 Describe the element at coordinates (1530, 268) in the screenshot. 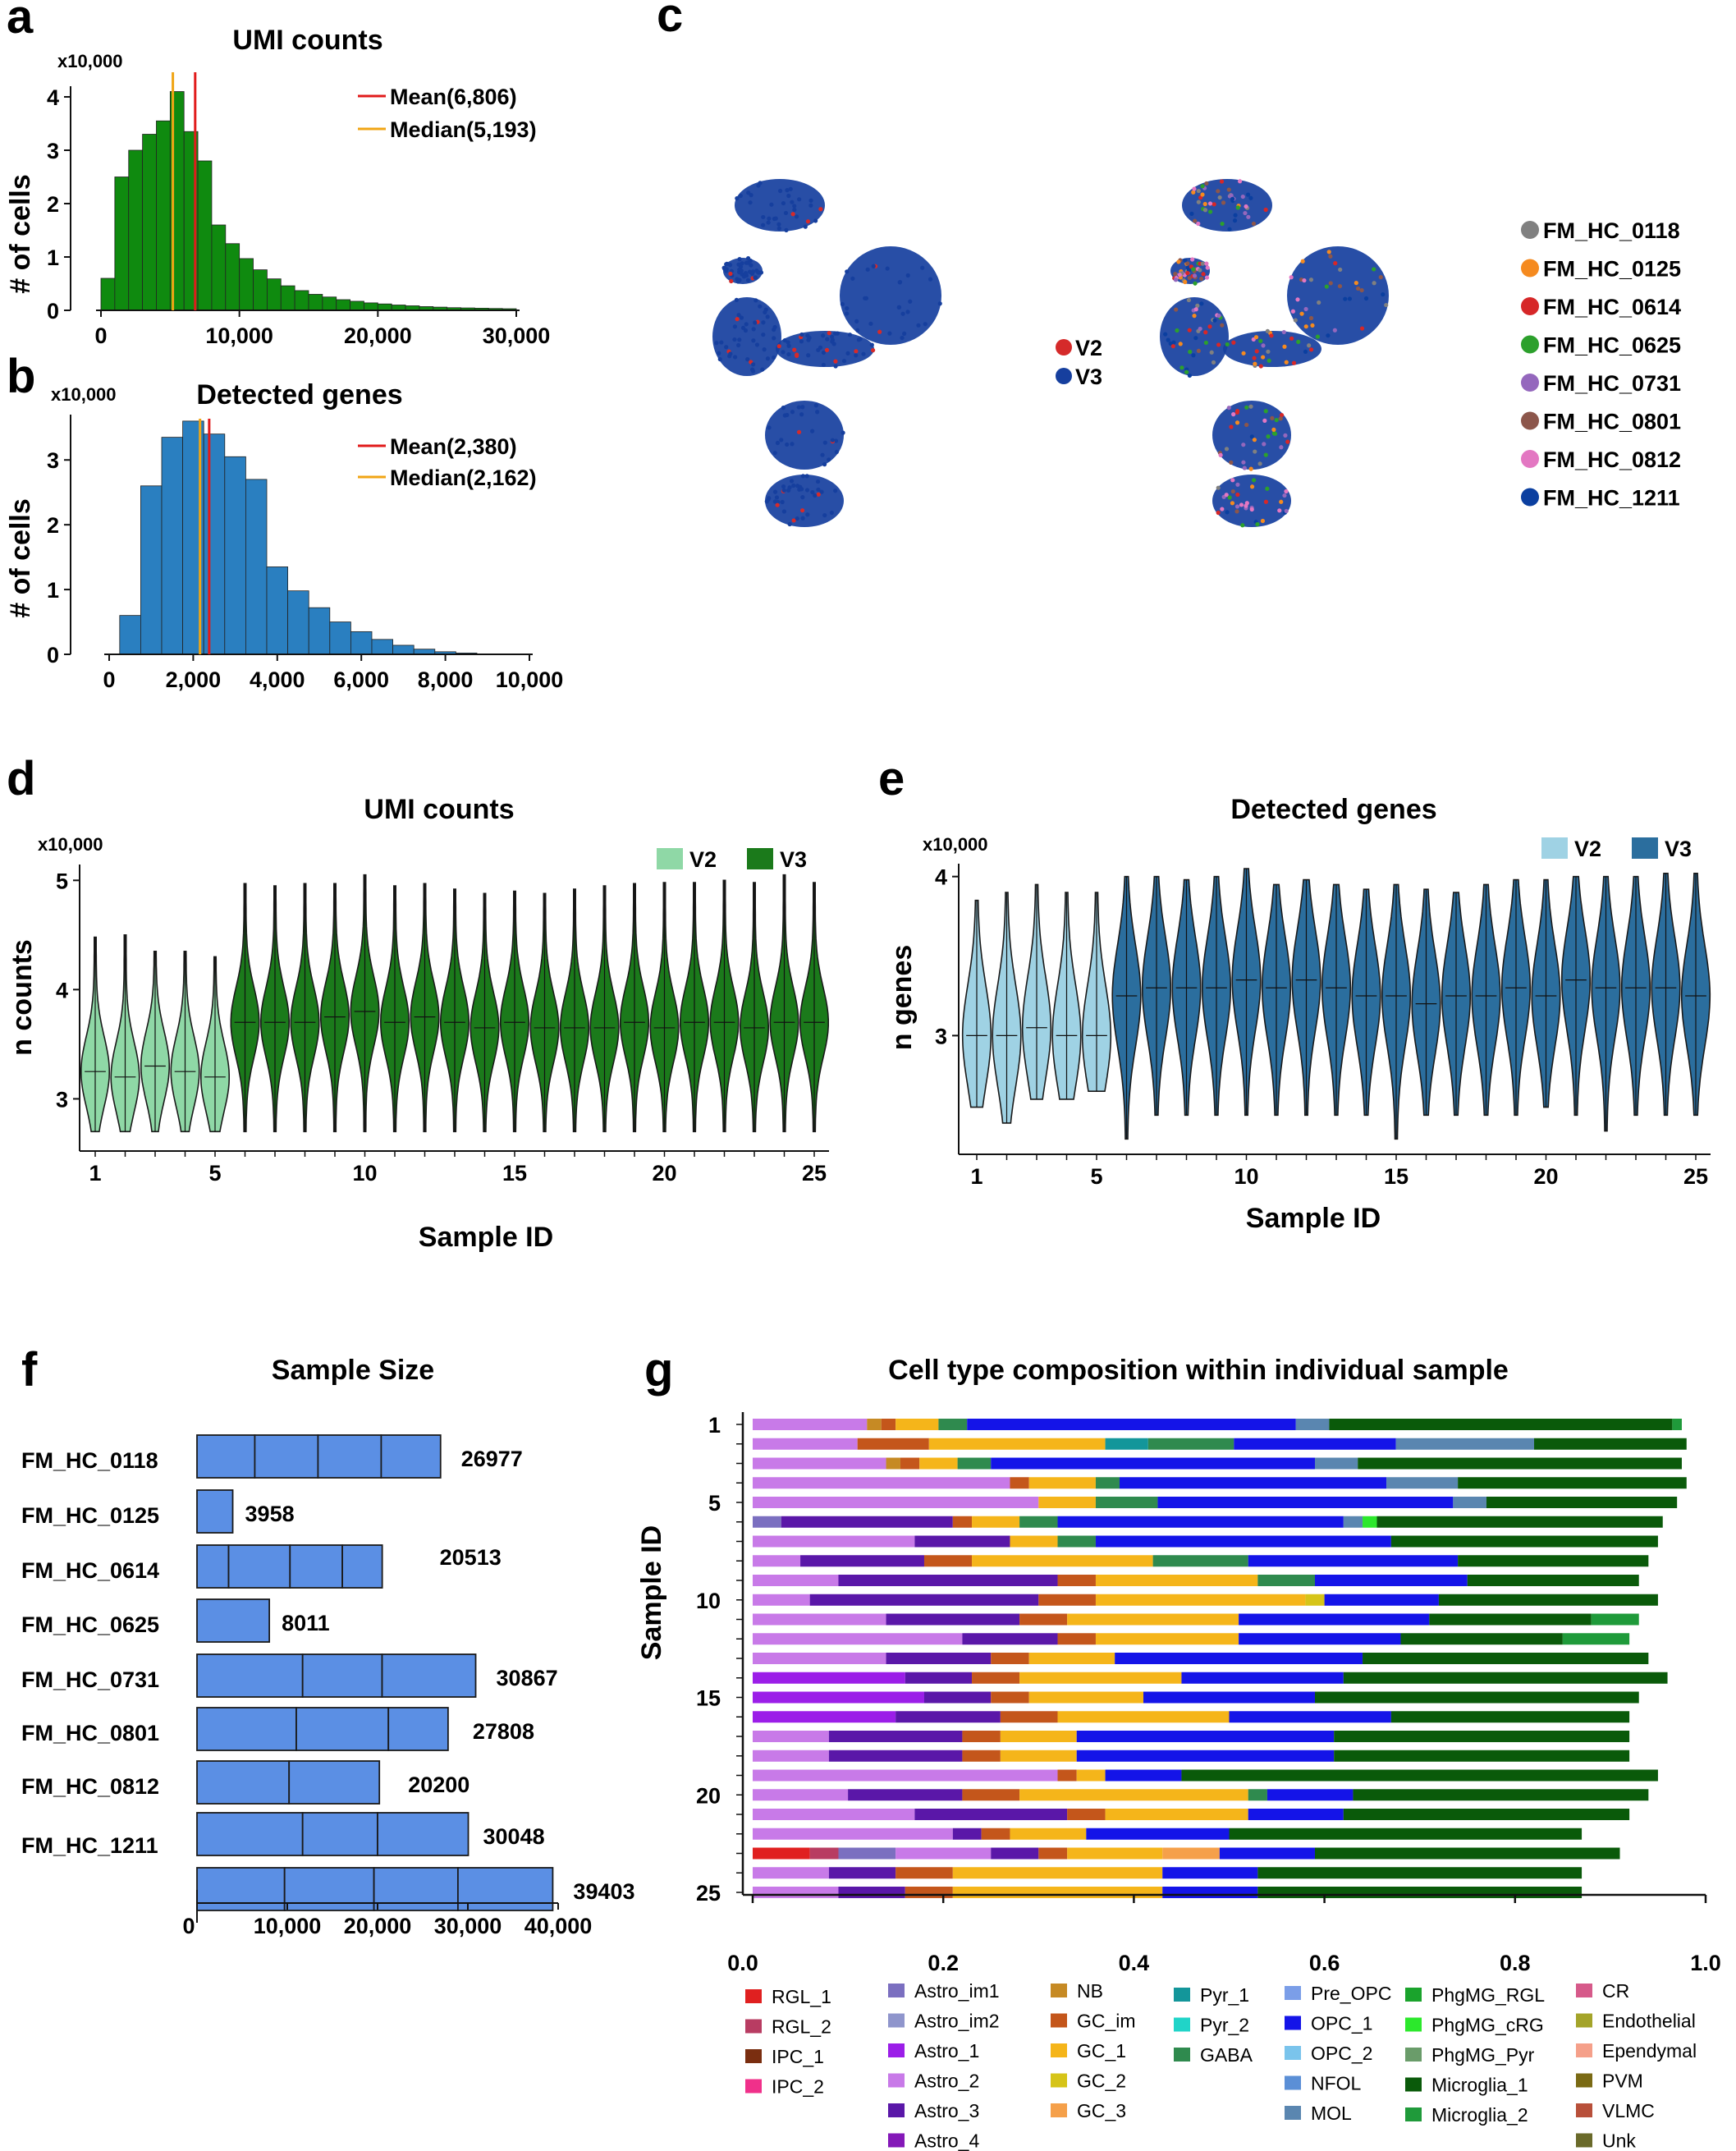

I see `individual-legend-dot` at that location.